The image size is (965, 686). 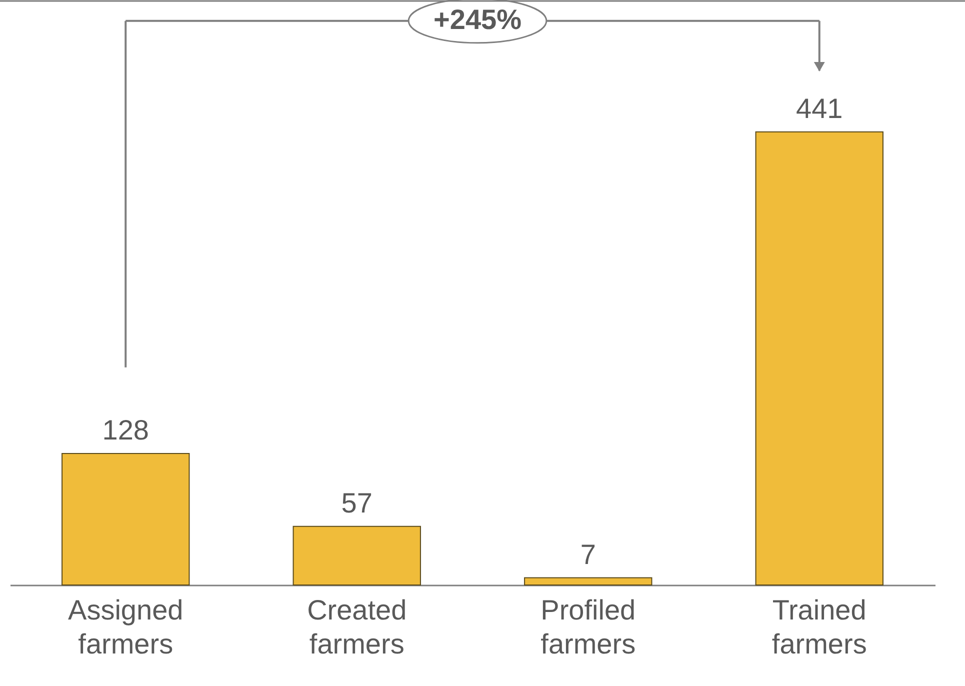 What do you see at coordinates (588, 554) in the screenshot?
I see `data-label: 7` at bounding box center [588, 554].